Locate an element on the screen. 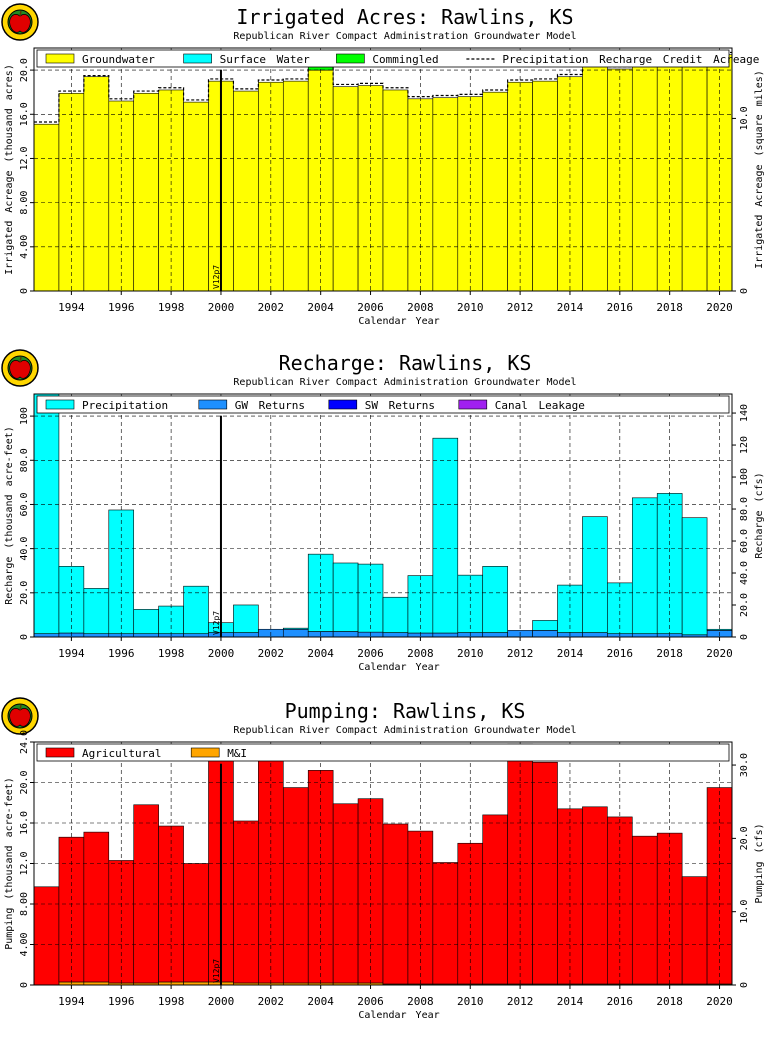 The width and height of the screenshot is (768, 1038). legend-swatch-canal-leakage is located at coordinates (473, 404).